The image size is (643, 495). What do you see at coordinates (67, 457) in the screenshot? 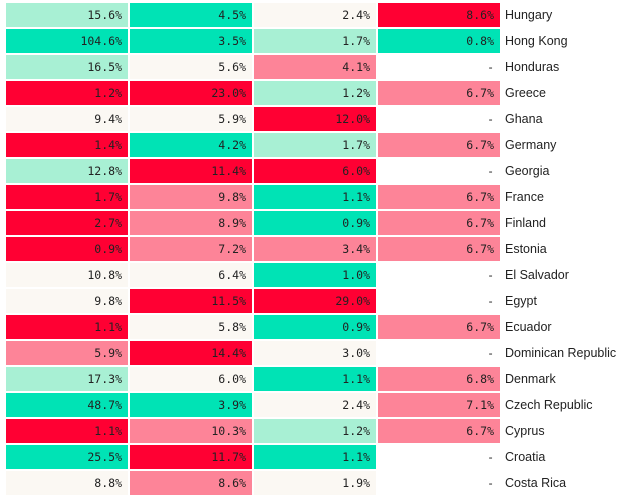
I see `heatmap-cell: 25.5%` at bounding box center [67, 457].